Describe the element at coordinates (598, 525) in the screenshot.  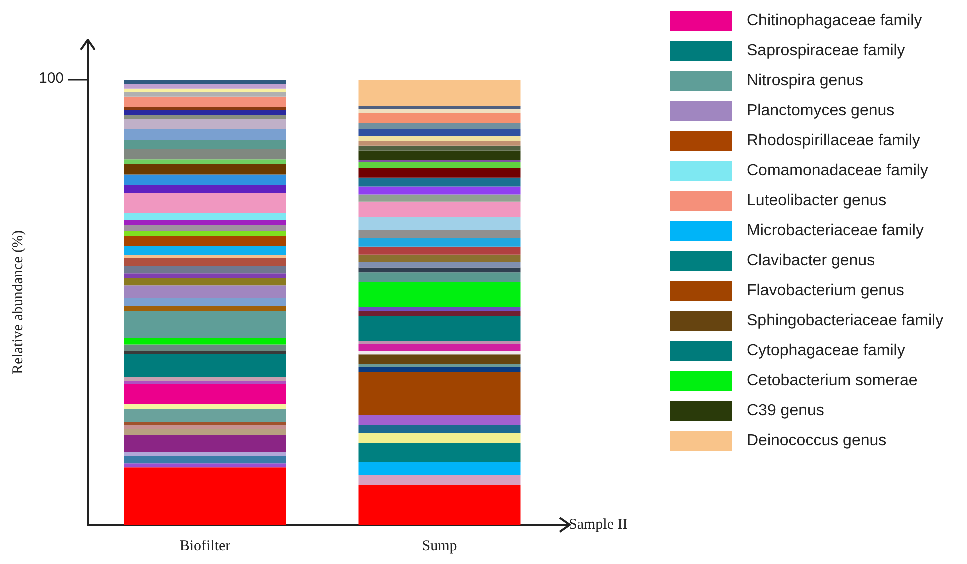
I see `x-axis-title: Sample II` at that location.